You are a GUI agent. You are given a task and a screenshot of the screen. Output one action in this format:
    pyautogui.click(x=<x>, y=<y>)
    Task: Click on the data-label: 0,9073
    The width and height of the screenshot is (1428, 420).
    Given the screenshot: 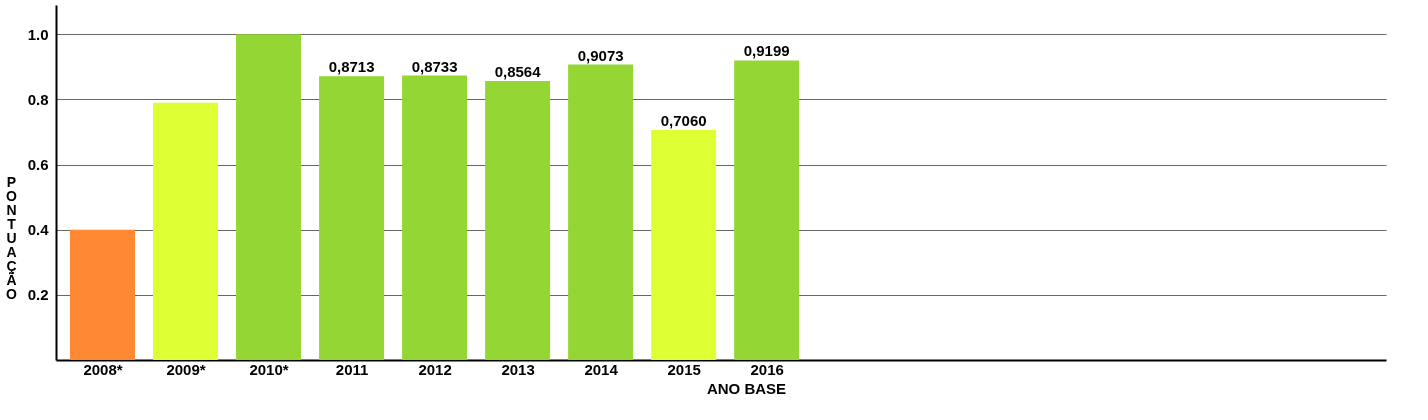 What is the action you would take?
    pyautogui.click(x=600, y=55)
    